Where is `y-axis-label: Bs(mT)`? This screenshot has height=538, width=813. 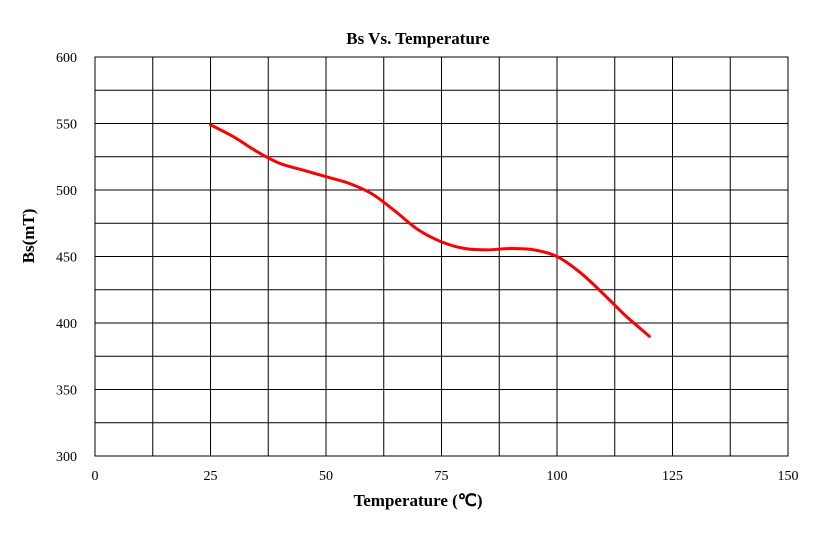
y-axis-label: Bs(mT) is located at coordinates (28, 236).